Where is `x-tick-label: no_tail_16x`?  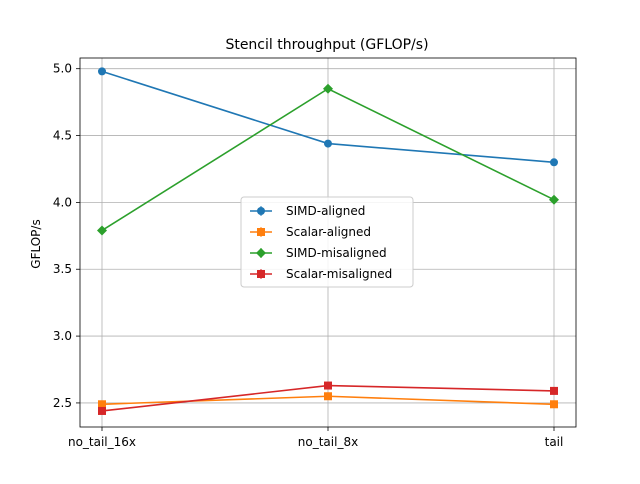 x-tick-label: no_tail_16x is located at coordinates (102, 442).